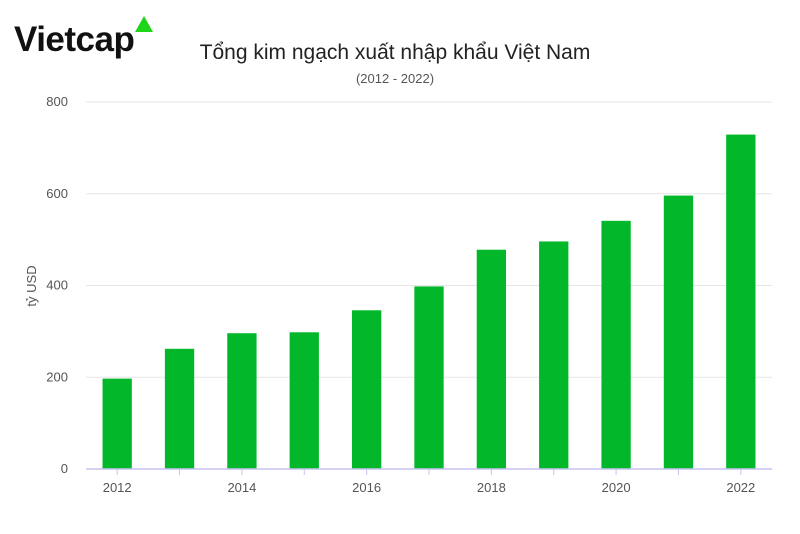  I want to click on x-axis-ticks: 2012 2014 2016 2018 2020 2022, so click(429, 482).